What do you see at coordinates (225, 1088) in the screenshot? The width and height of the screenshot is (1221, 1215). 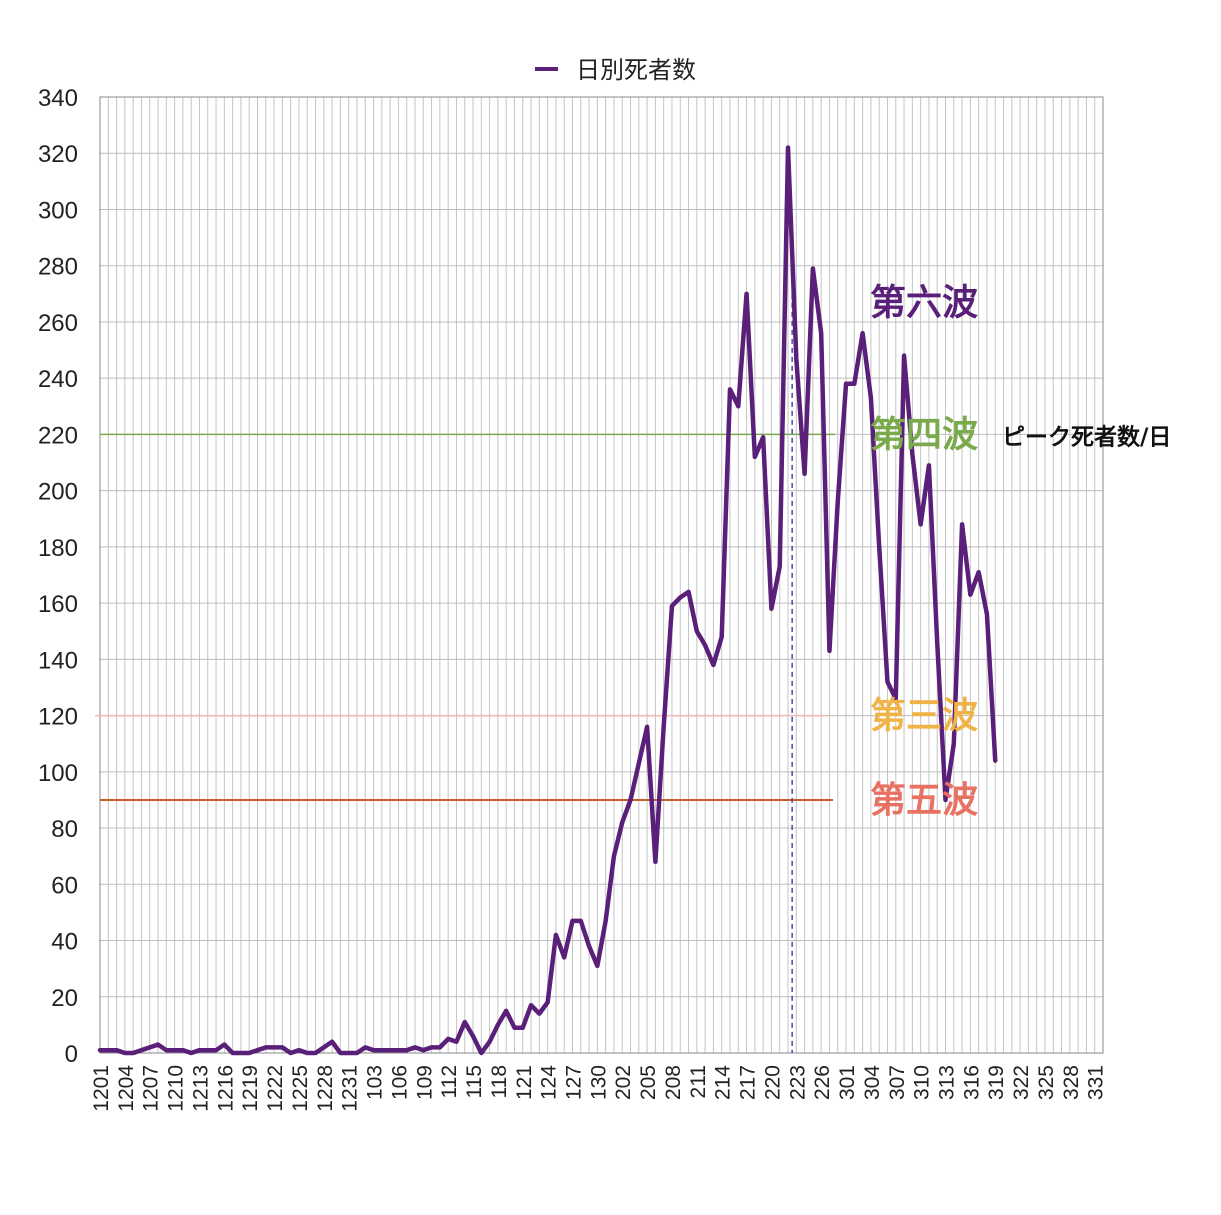 I see `x-tick-label: 1216` at bounding box center [225, 1088].